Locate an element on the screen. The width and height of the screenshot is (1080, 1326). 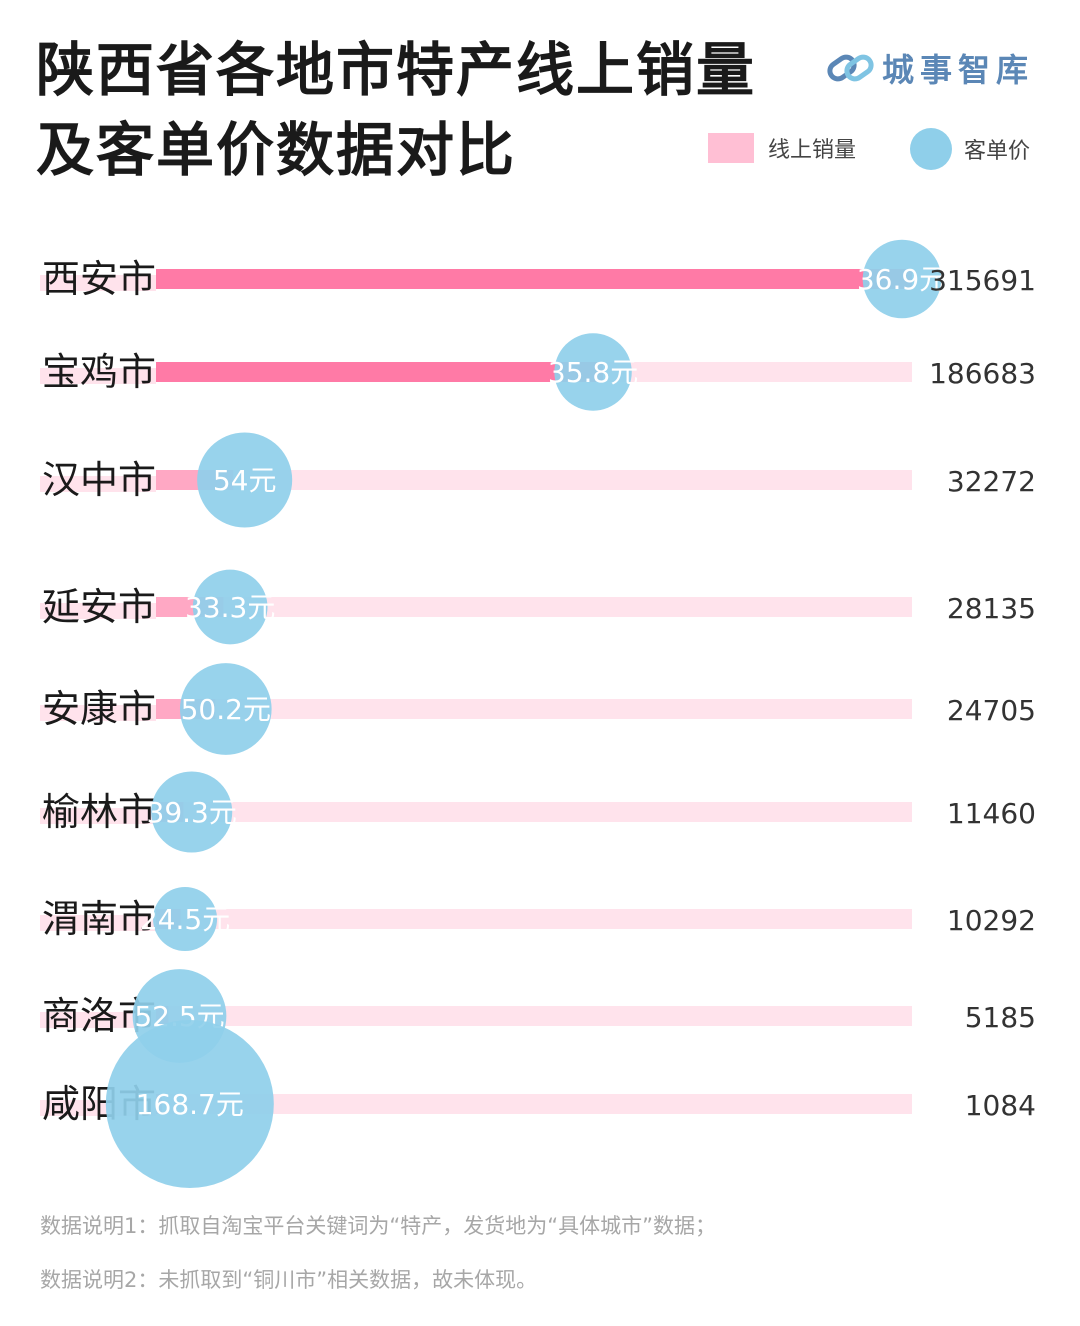
chart-row: 延安市 33.3元 28135 is located at coordinates (538, 607).